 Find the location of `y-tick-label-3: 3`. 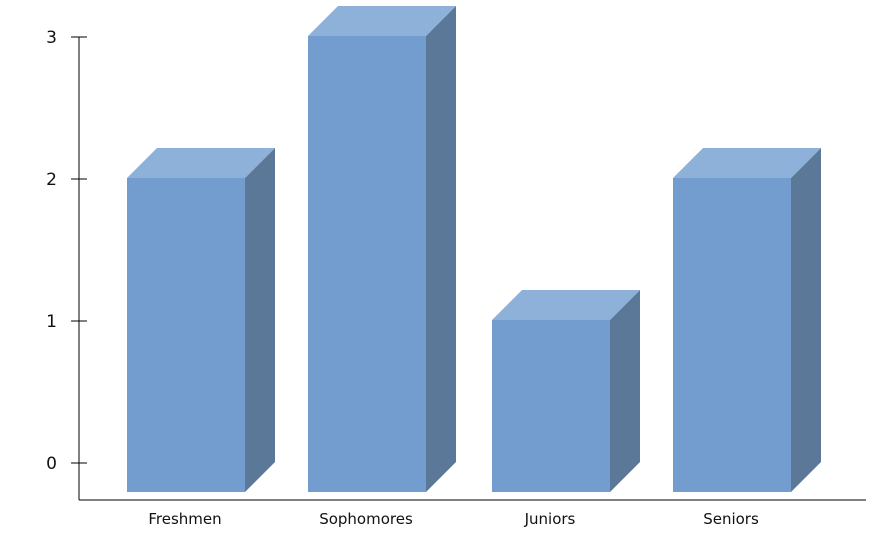

y-tick-label-3: 3 is located at coordinates (51, 38).